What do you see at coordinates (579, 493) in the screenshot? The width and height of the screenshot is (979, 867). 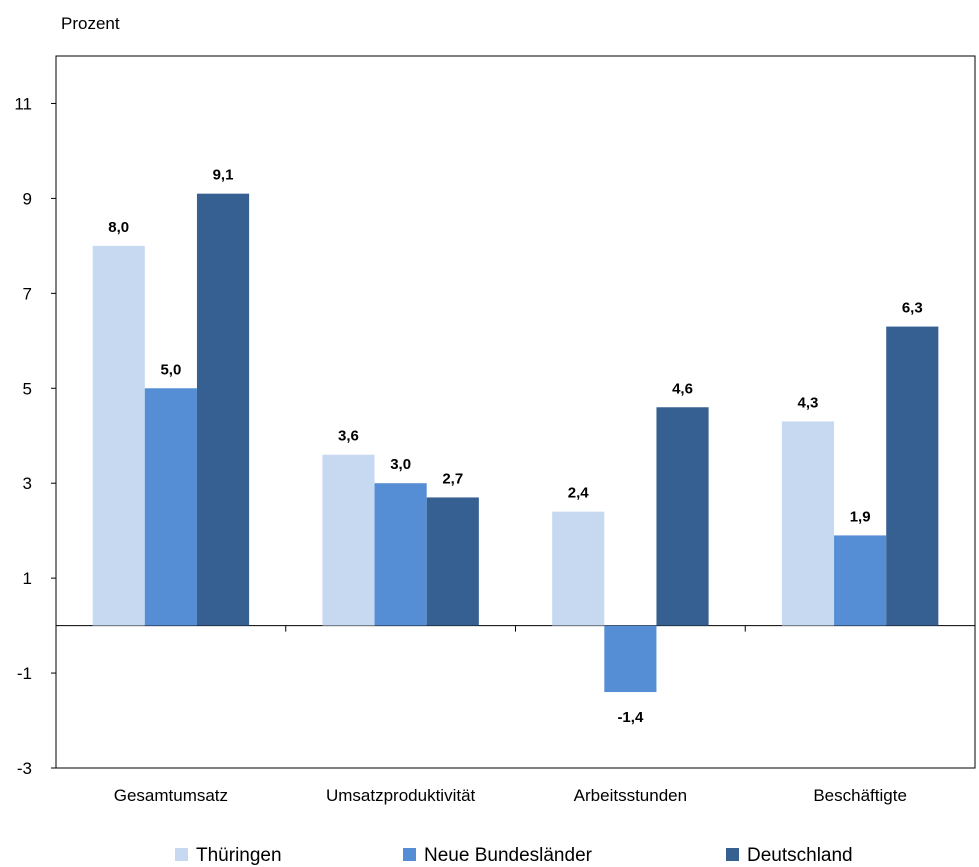 I see `data-label: 2,4` at bounding box center [579, 493].